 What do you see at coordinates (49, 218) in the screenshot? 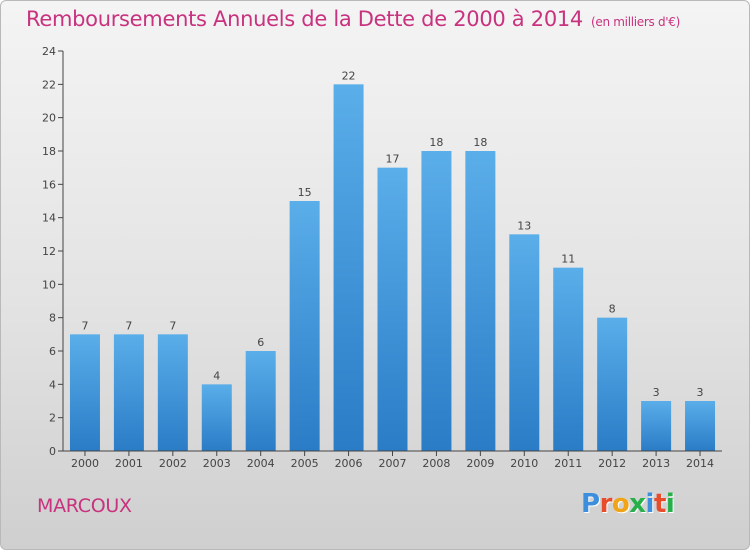
I see `y-tick-label: 14` at bounding box center [49, 218].